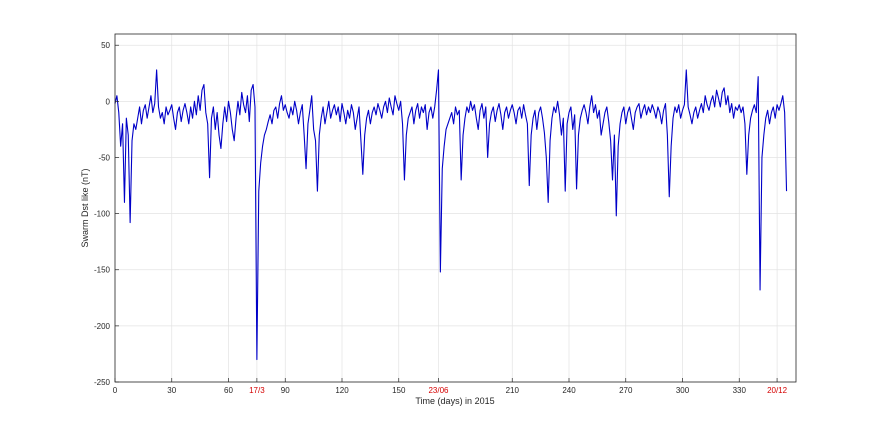 The width and height of the screenshot is (880, 429). Describe the element at coordinates (257, 390) in the screenshot. I see `x-tick-label: 17/3` at that location.